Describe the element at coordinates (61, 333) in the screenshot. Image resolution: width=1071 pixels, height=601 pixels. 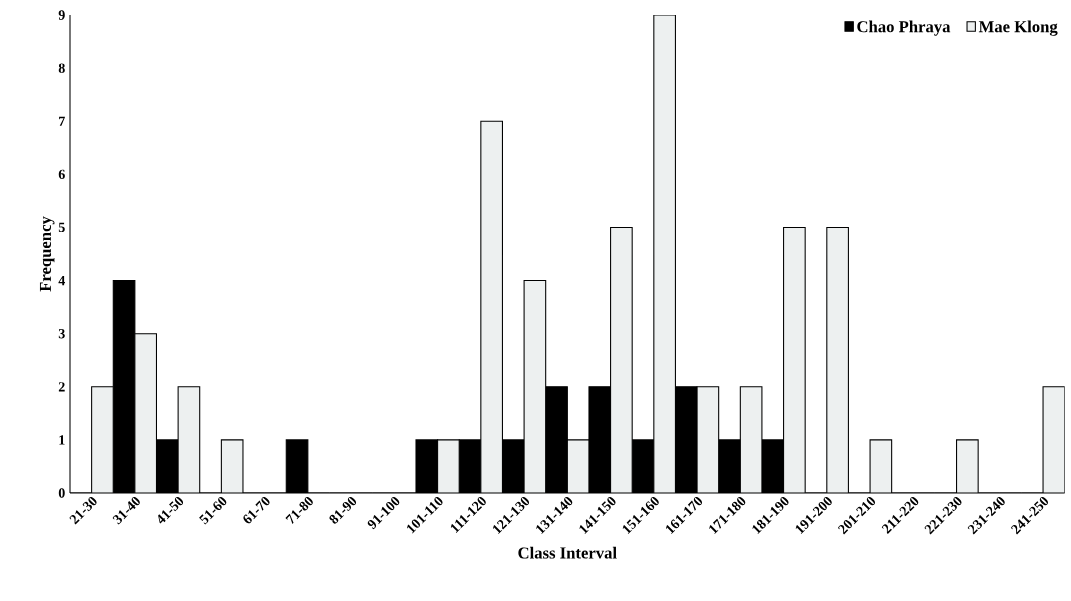
I see `y-tick-label: 3` at that location.